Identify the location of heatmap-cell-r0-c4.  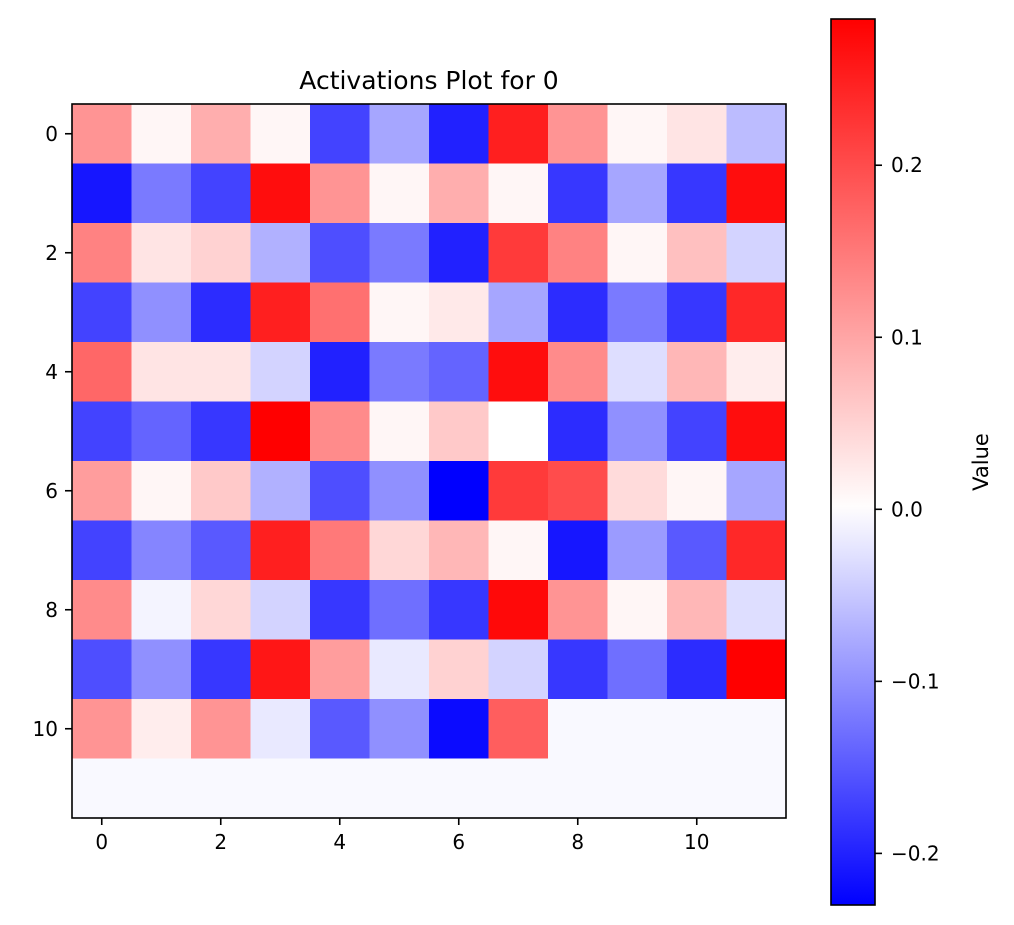
(340, 134).